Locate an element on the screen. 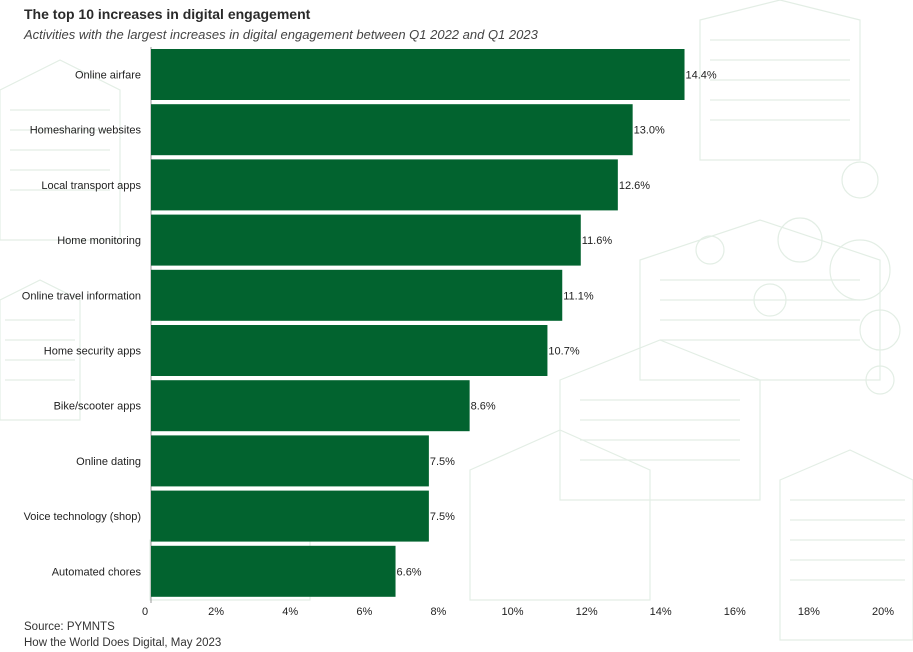 This screenshot has height=652, width=913. x-tick-label: 18% is located at coordinates (809, 612).